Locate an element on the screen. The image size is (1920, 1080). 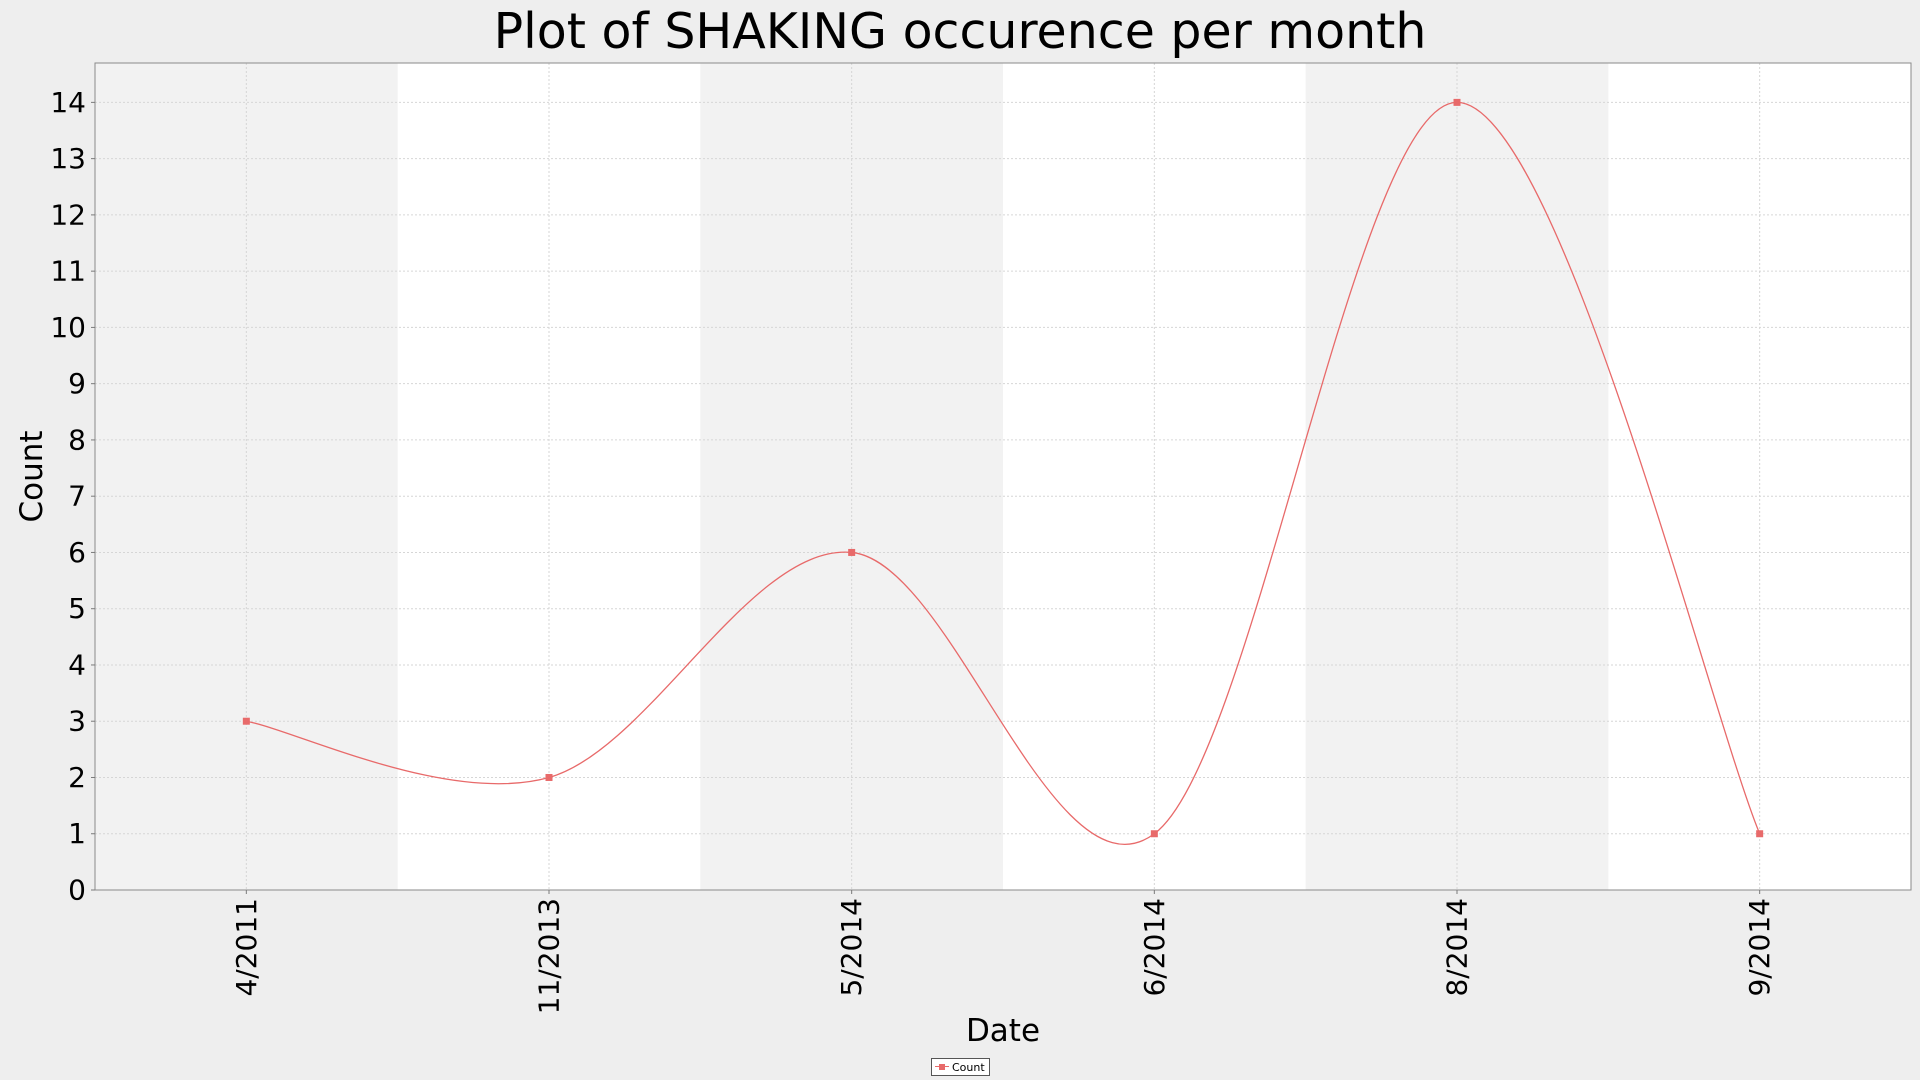
x-axis-label: Date is located at coordinates (1003, 1031).